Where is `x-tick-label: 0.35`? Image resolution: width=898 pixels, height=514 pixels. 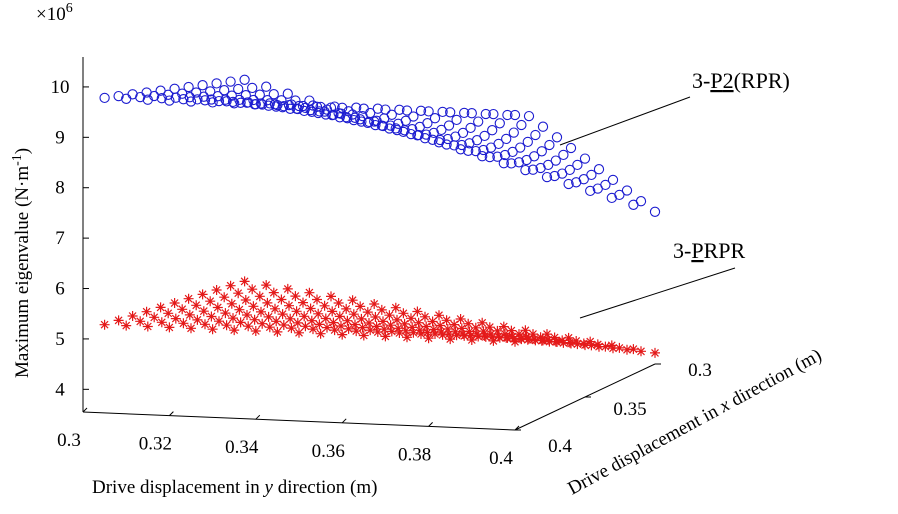 x-tick-label: 0.35 is located at coordinates (629, 409).